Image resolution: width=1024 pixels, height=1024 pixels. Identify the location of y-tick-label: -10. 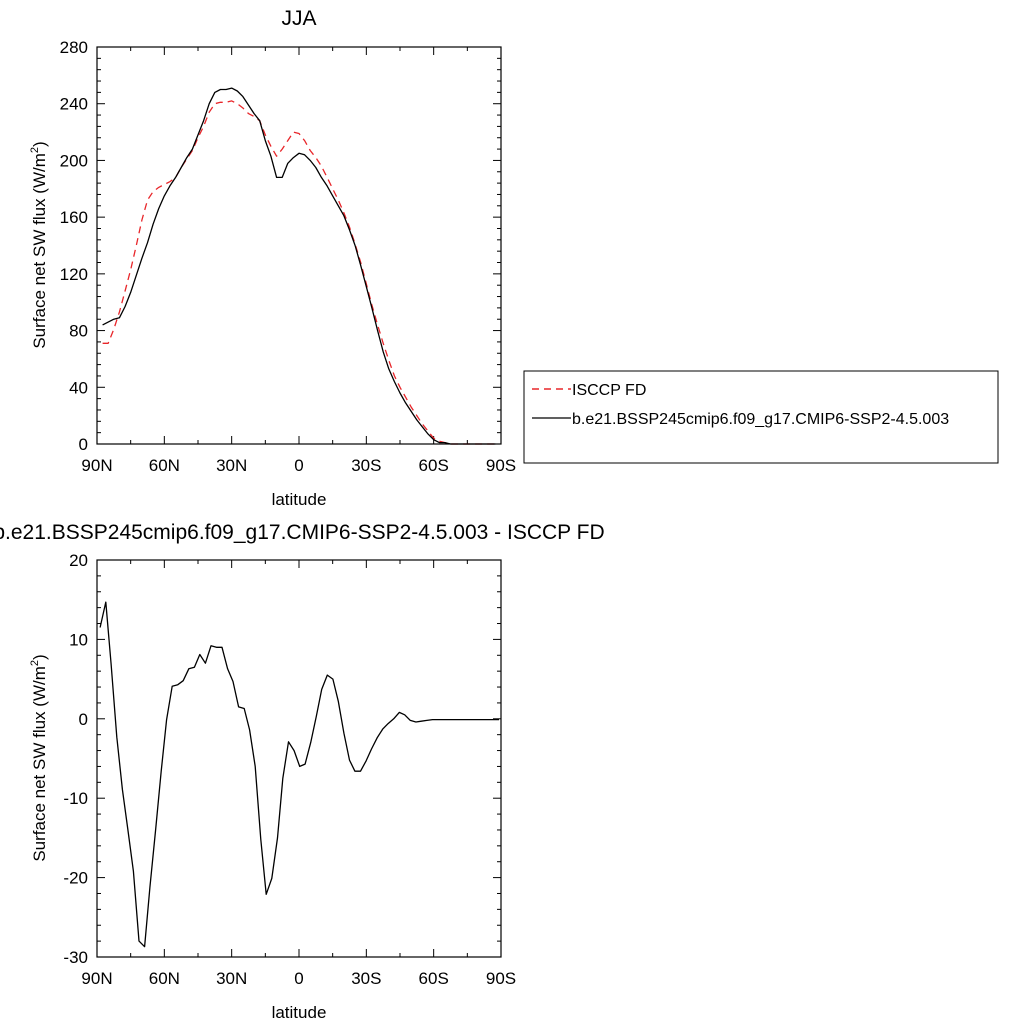
(75, 798).